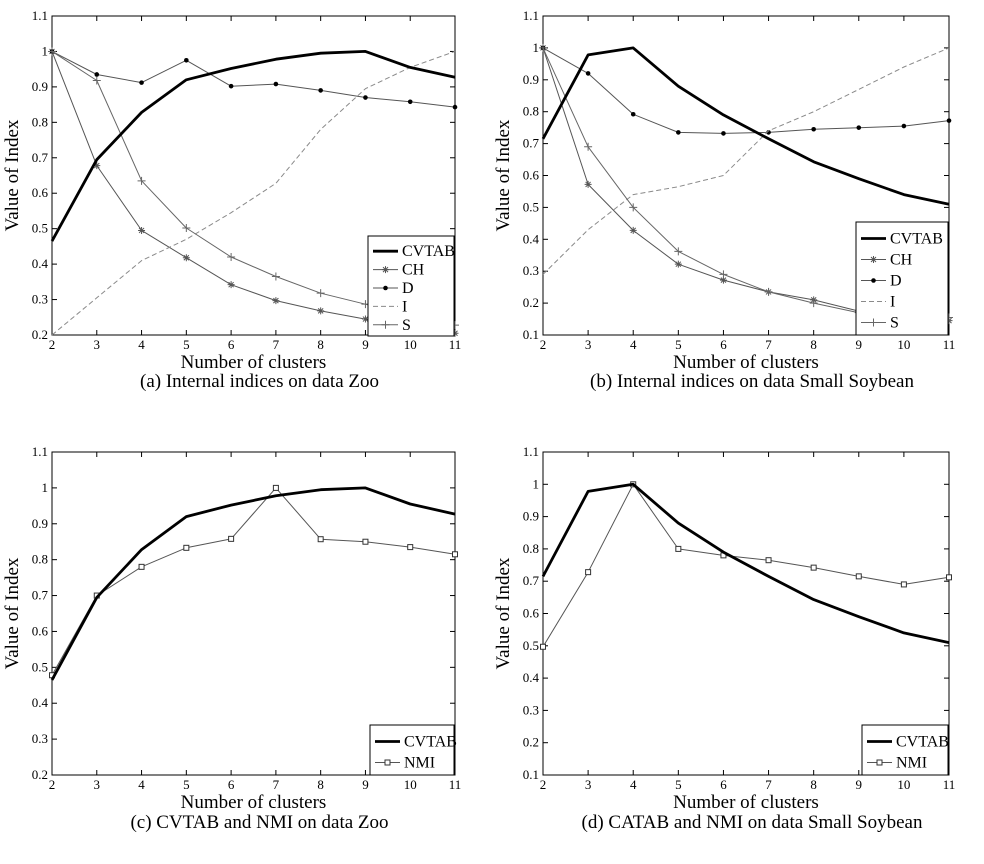 Image resolution: width=984 pixels, height=864 pixels. What do you see at coordinates (531, 548) in the screenshot?
I see `y-tick-label: 0.8` at bounding box center [531, 548].